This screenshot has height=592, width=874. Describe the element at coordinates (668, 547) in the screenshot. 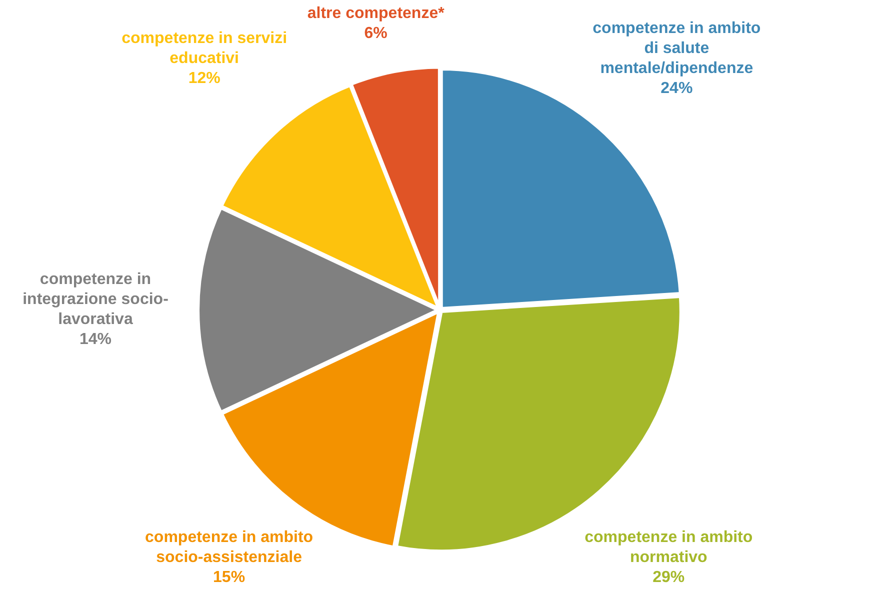

I see `slice-label: competenze in ambito normativo` at that location.